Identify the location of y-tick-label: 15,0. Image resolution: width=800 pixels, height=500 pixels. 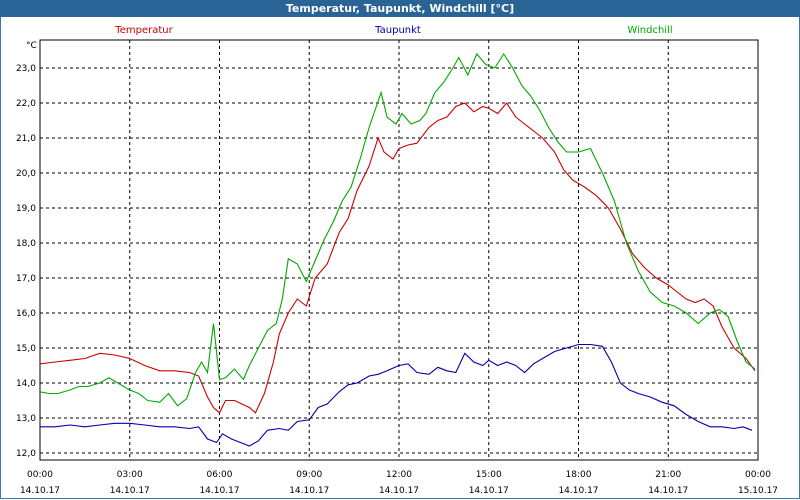
(26, 349).